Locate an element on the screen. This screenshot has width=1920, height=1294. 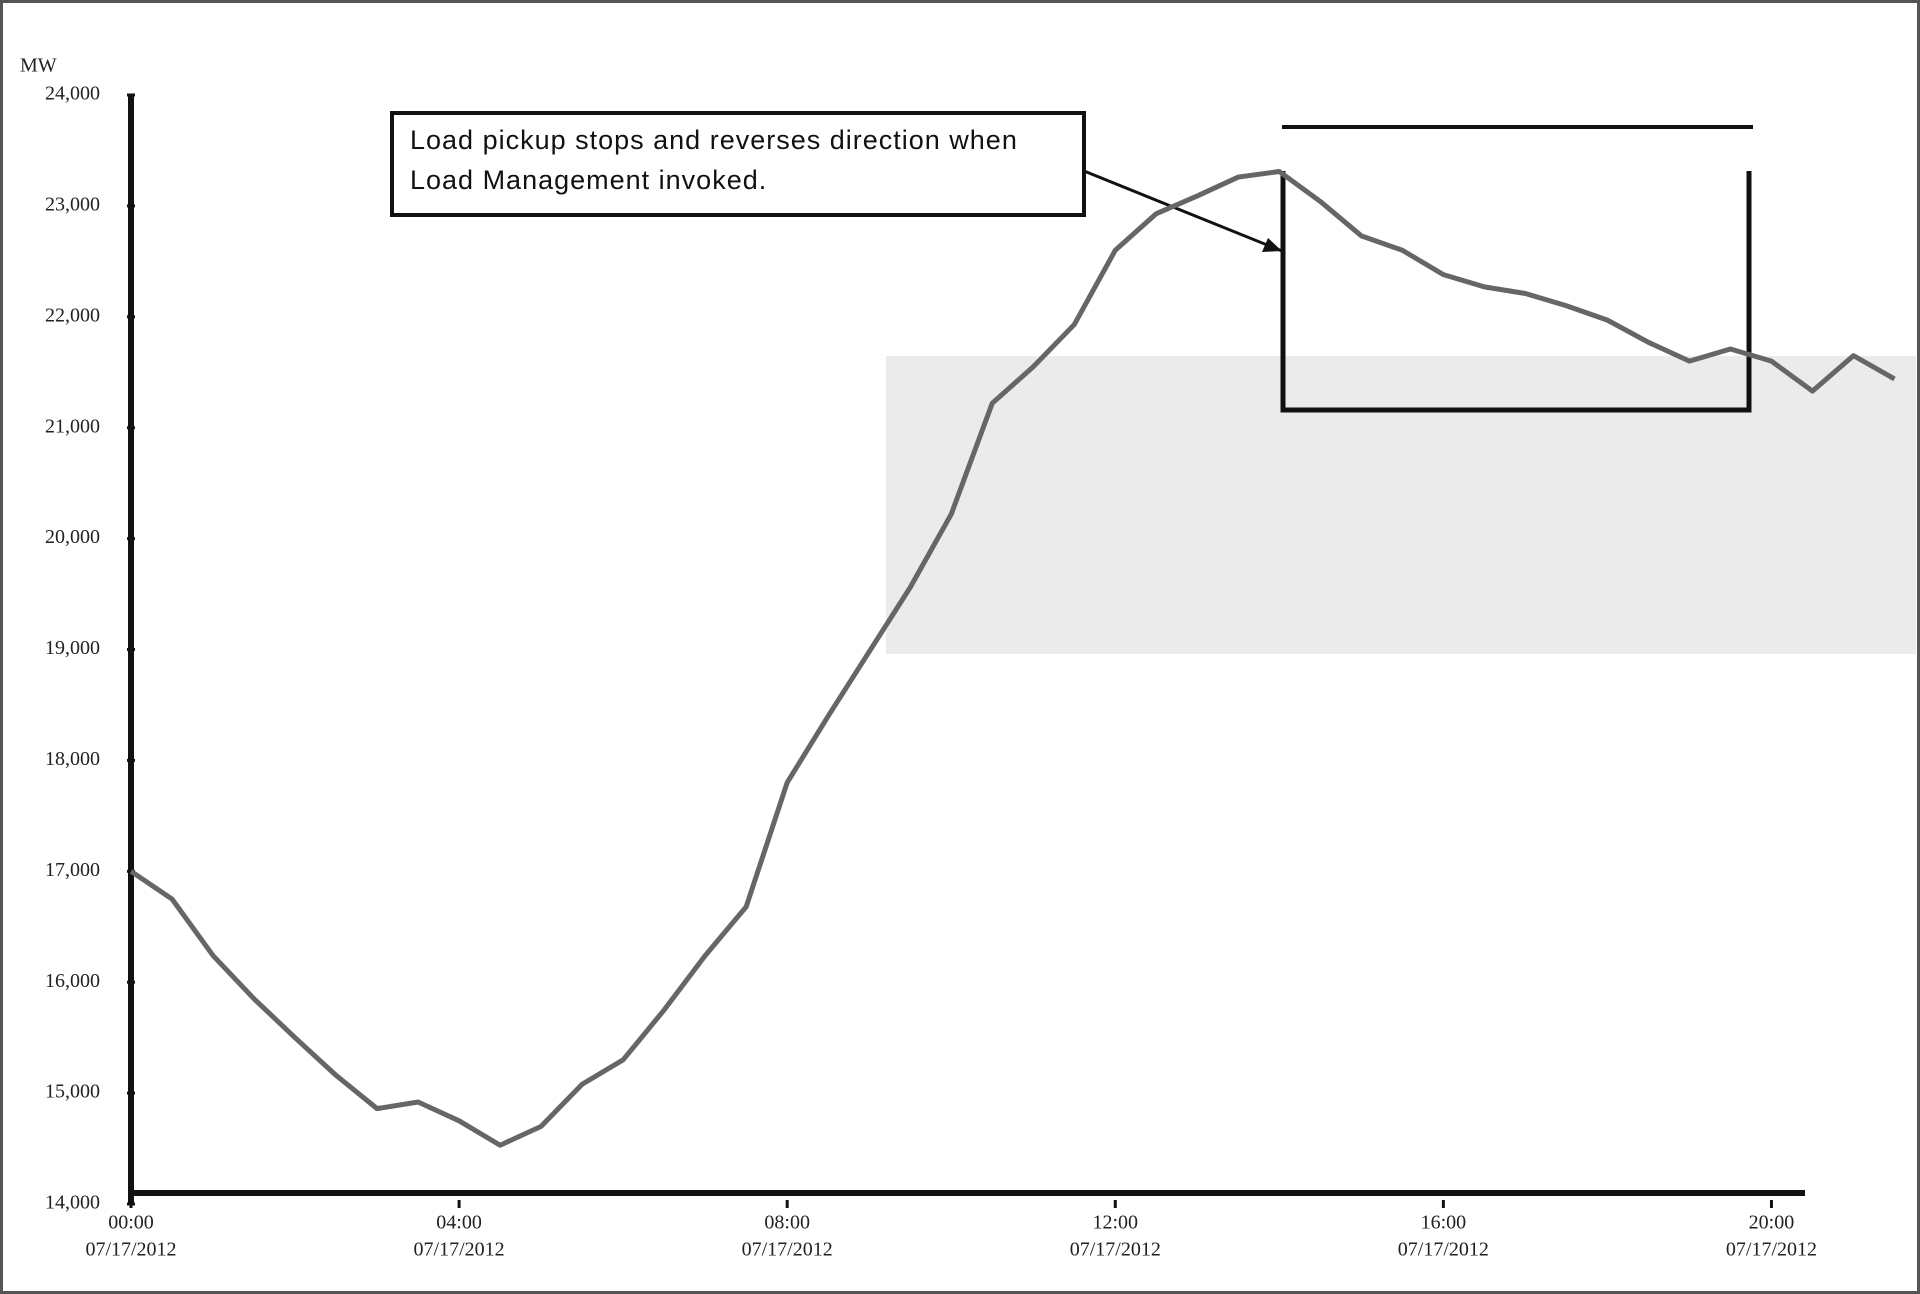
x-tick-label: 16:00 is located at coordinates (1444, 1223).